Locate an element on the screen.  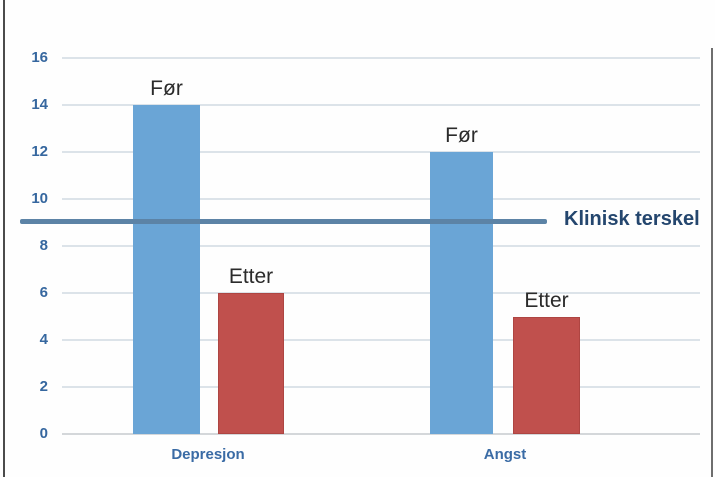
y-tick-label-16: 16 is located at coordinates (39, 57).